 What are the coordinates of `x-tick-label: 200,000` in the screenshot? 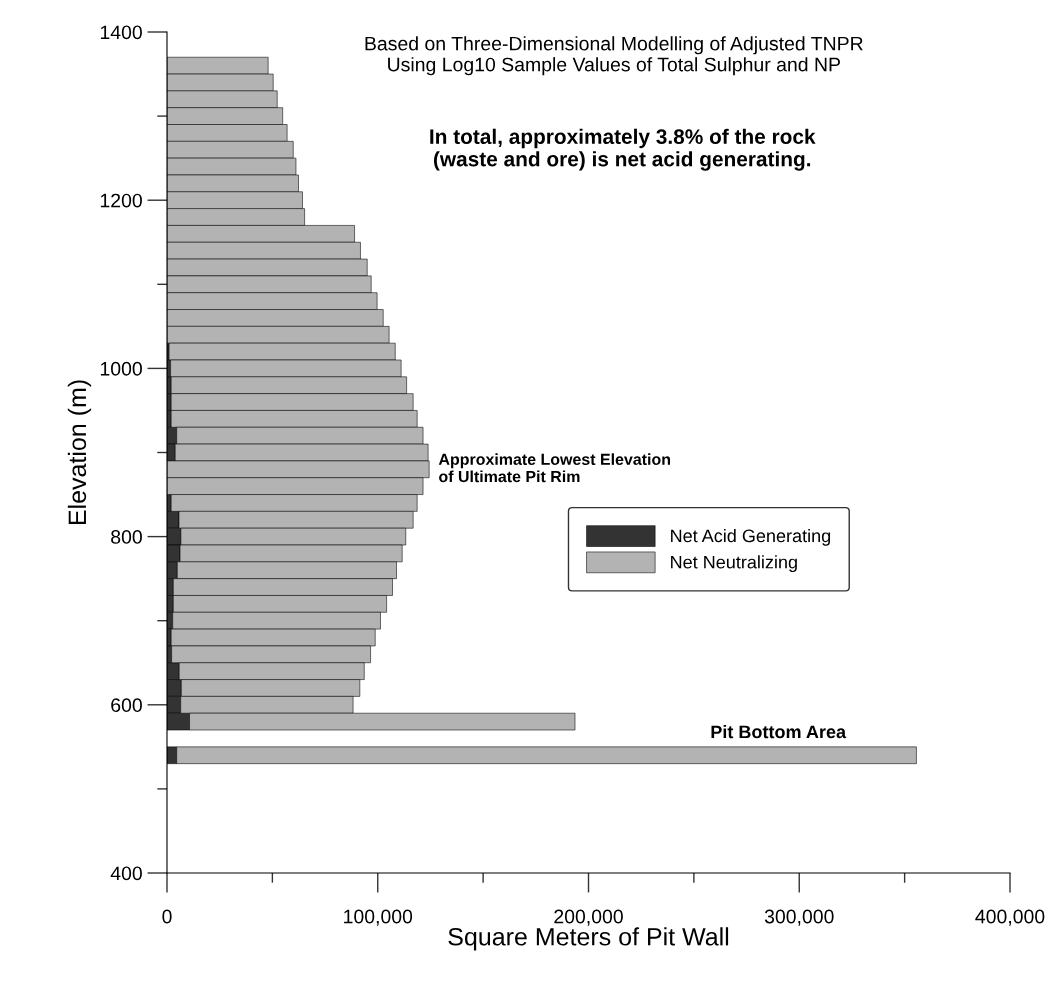 It's located at (588, 917).